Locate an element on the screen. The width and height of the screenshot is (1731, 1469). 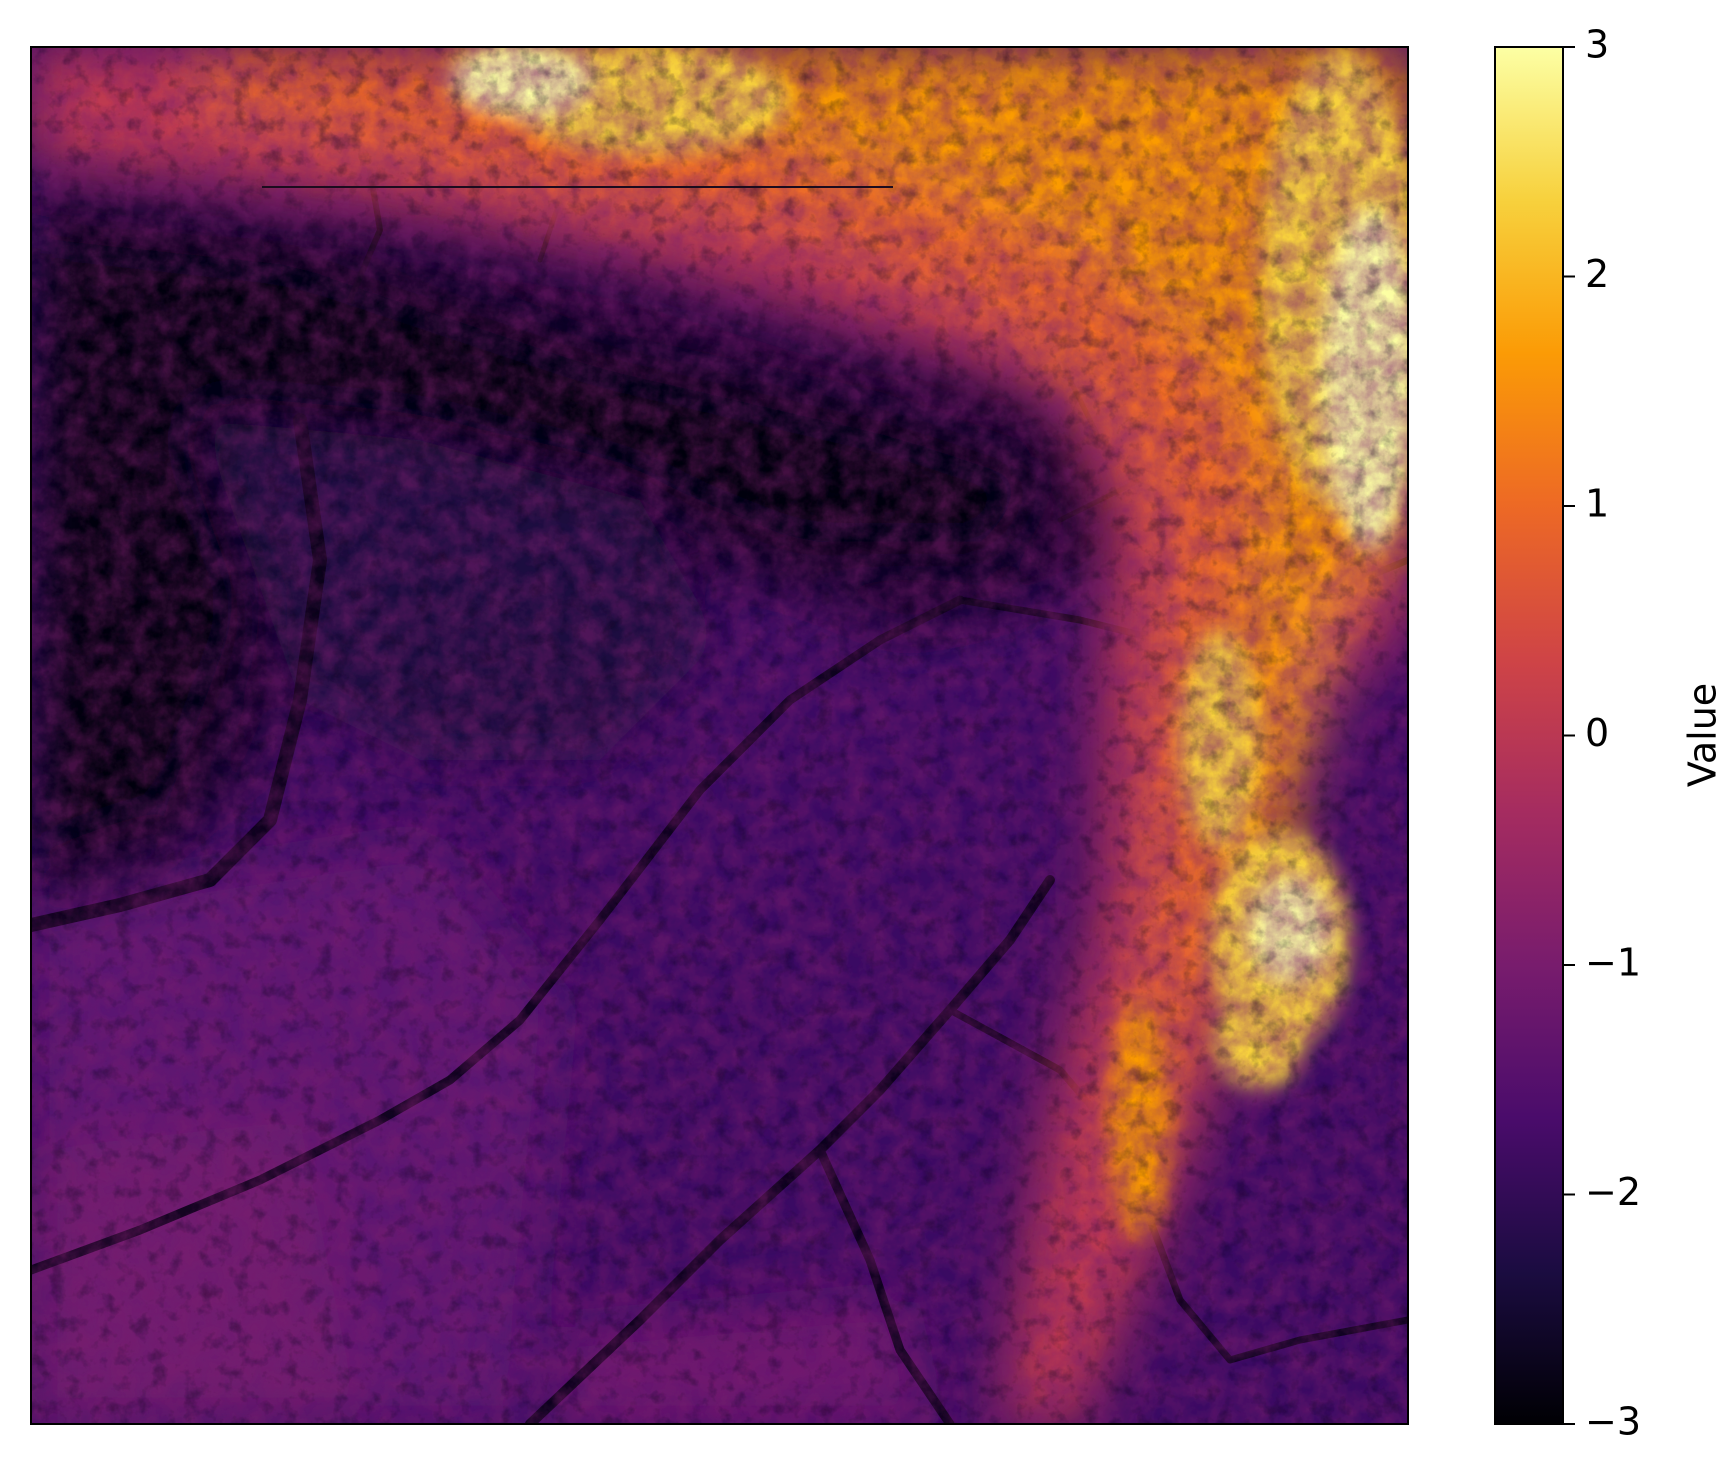
colorbar-tick-label: −1 is located at coordinates (1613, 963).